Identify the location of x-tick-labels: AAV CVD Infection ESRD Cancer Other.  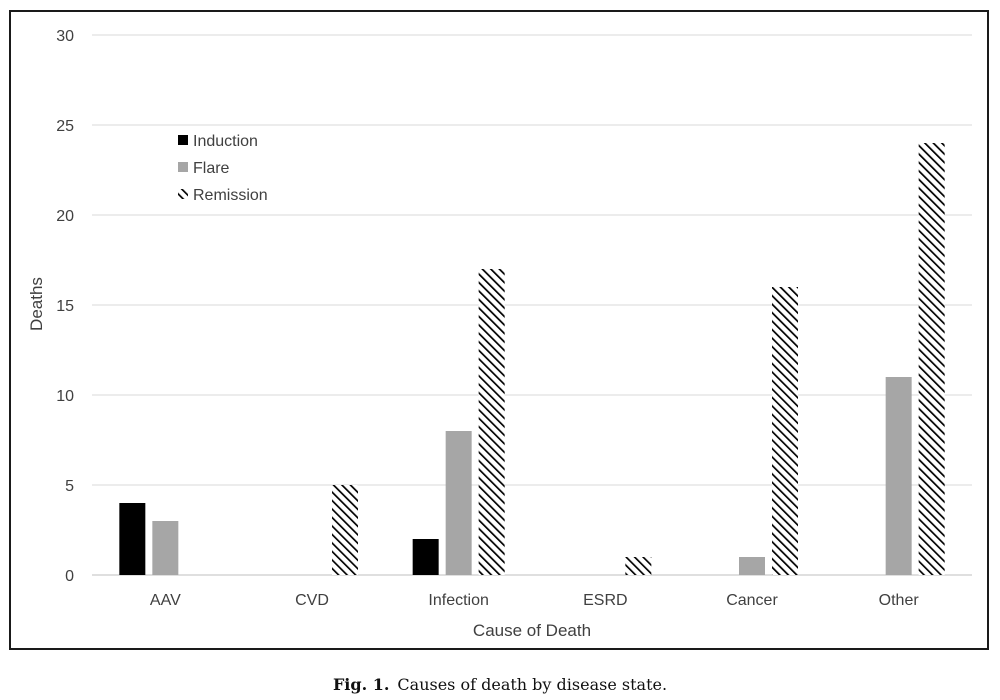
(534, 600).